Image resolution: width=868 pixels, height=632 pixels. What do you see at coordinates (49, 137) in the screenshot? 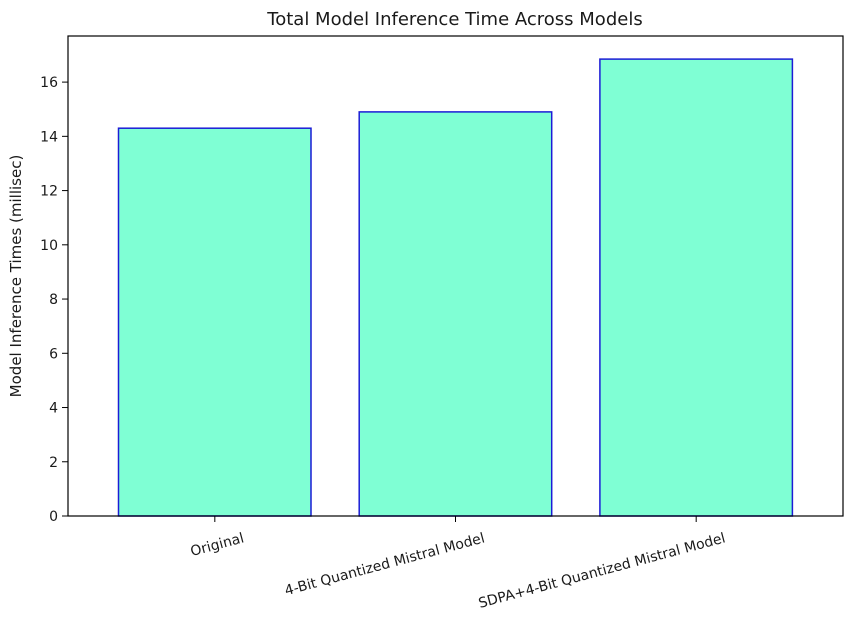
I see `y-tick-label: 14` at bounding box center [49, 137].